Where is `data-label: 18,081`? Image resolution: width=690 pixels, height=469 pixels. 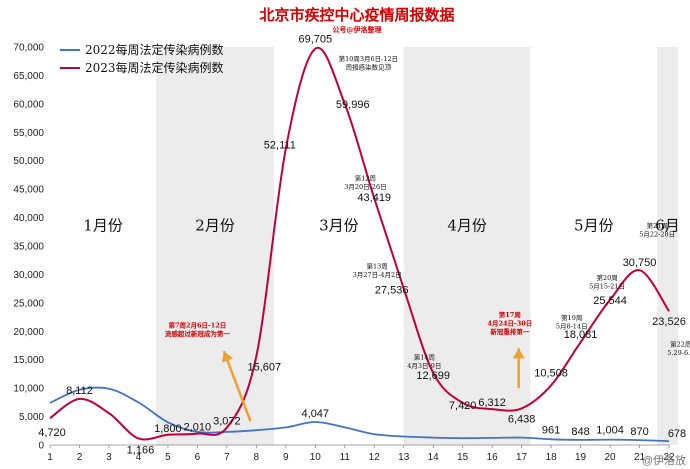 data-label: 18,081 is located at coordinates (581, 335).